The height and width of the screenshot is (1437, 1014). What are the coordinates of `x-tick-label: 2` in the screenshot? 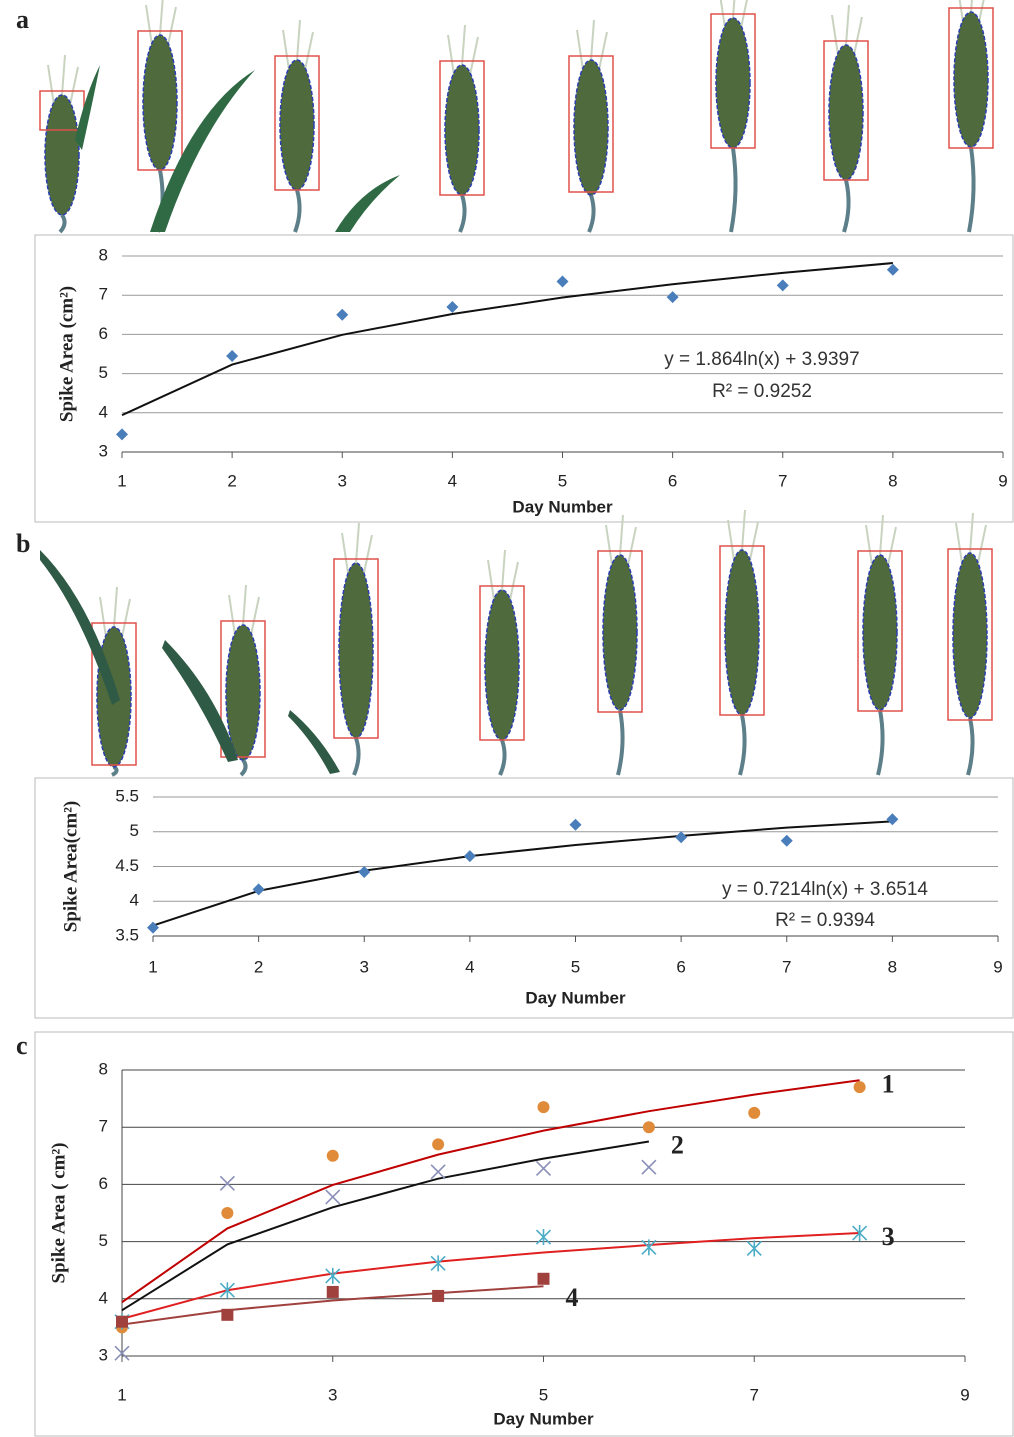 It's located at (231, 480).